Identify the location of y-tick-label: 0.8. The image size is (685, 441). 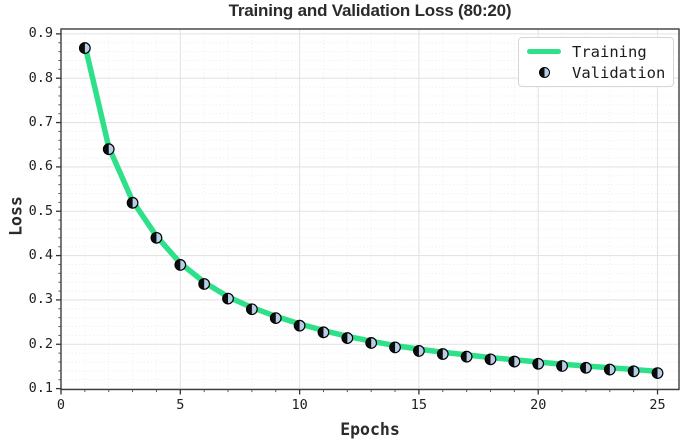
(40, 77).